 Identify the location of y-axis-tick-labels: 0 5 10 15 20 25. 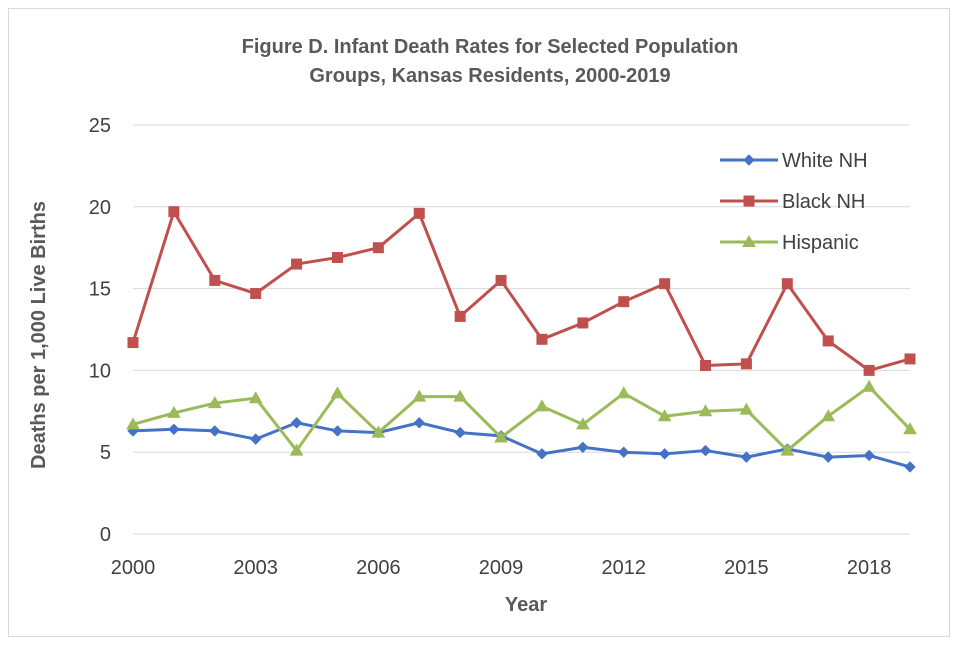
(100, 330).